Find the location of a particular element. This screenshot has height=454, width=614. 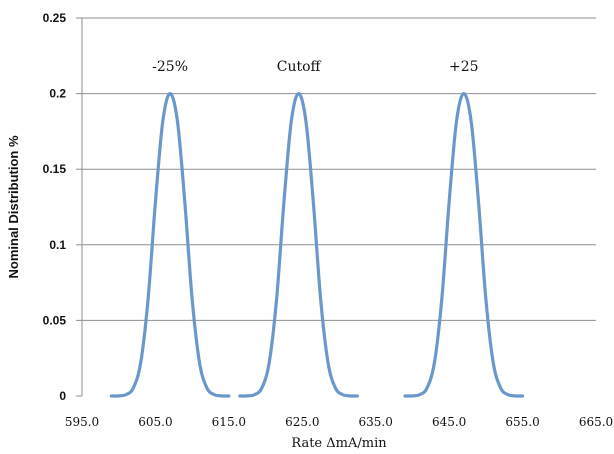

x-tick-label: 665.0 is located at coordinates (596, 422).